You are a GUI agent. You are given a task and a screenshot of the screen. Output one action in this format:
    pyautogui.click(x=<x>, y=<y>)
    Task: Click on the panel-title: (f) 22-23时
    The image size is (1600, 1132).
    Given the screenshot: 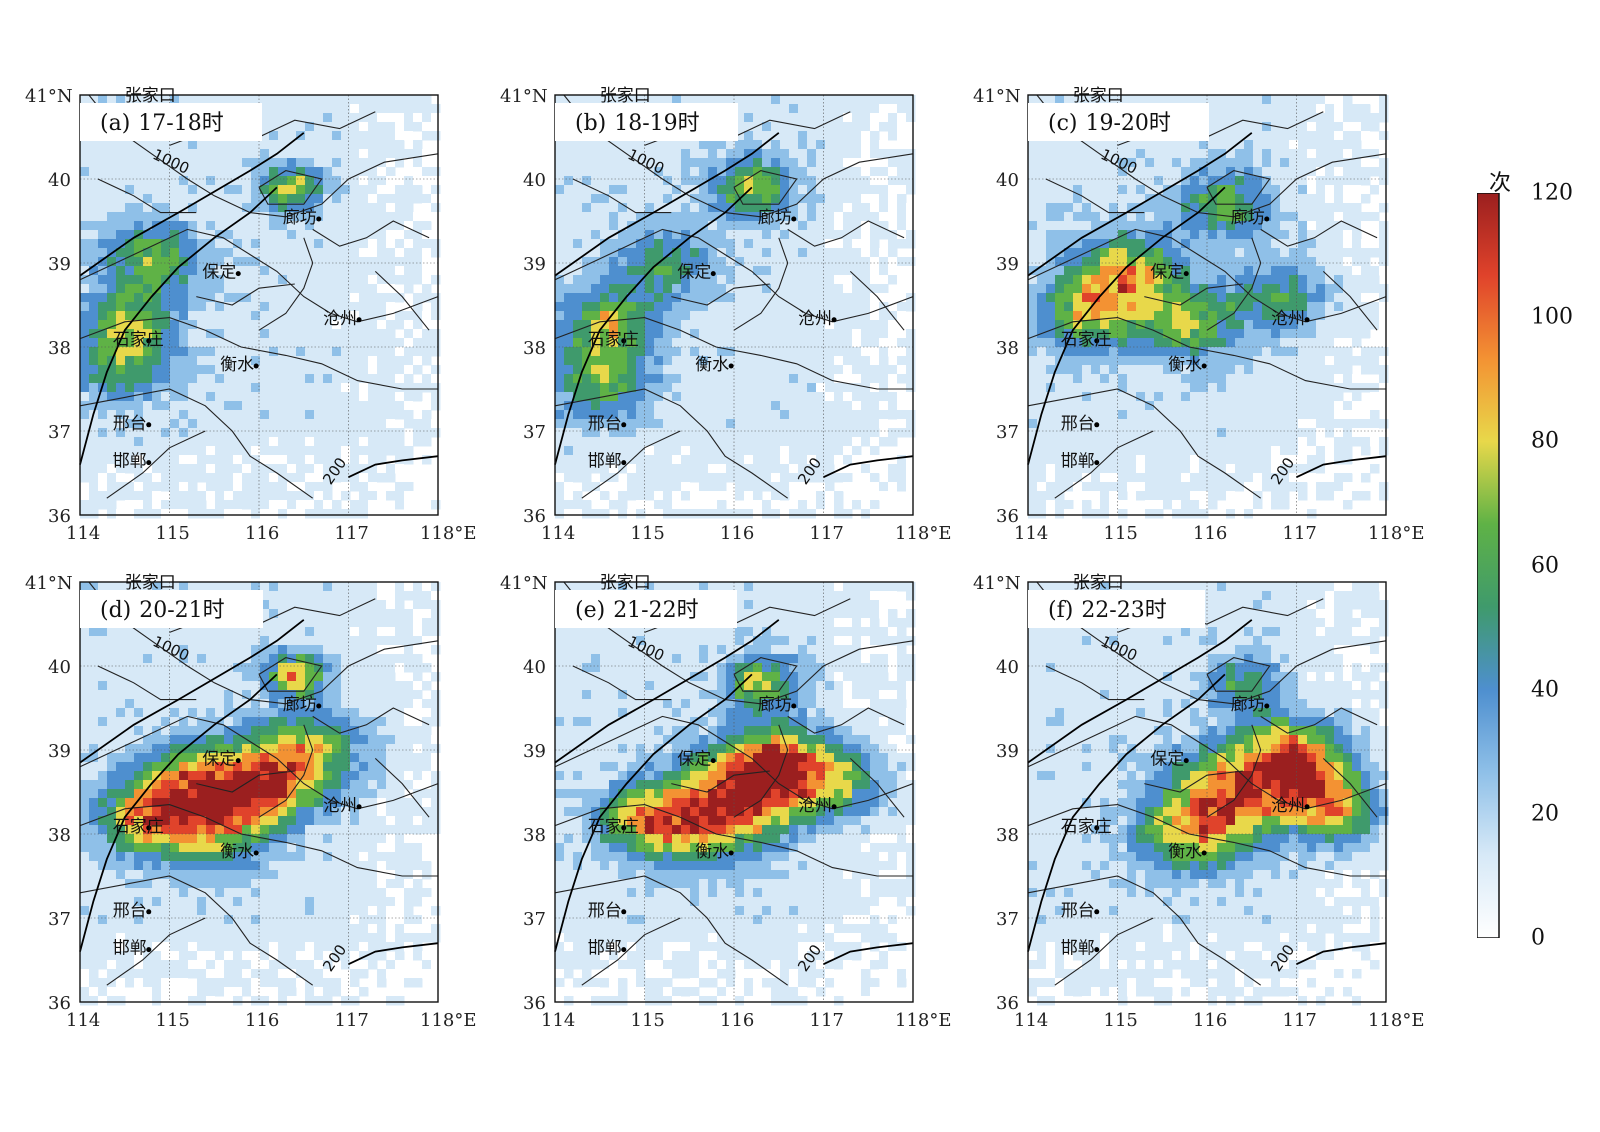 What is the action you would take?
    pyautogui.click(x=1116, y=609)
    